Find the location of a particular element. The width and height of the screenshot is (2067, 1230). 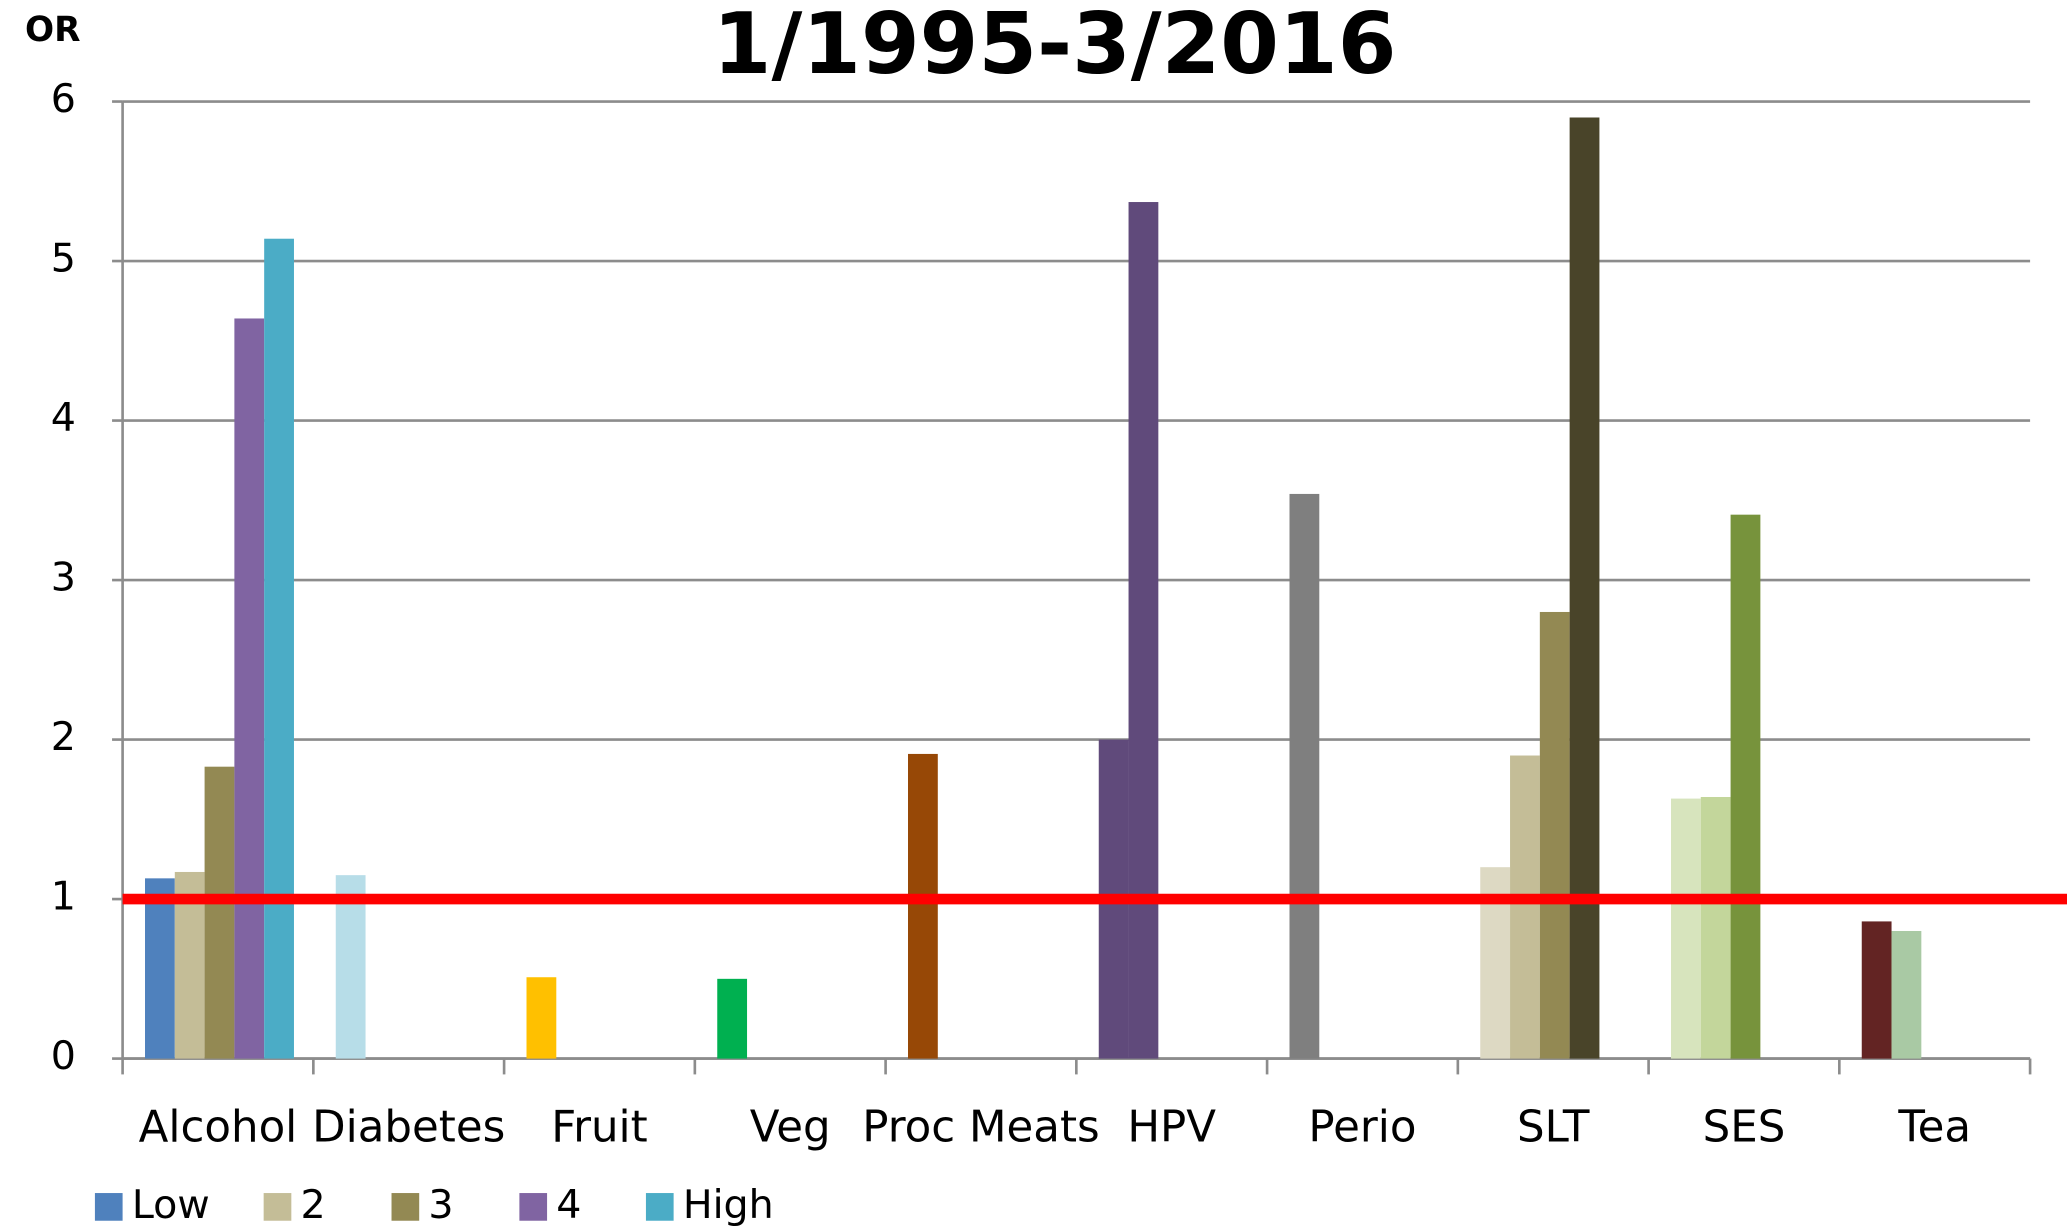

chart-title: 1/1995-3/2016 is located at coordinates (1055, 46).